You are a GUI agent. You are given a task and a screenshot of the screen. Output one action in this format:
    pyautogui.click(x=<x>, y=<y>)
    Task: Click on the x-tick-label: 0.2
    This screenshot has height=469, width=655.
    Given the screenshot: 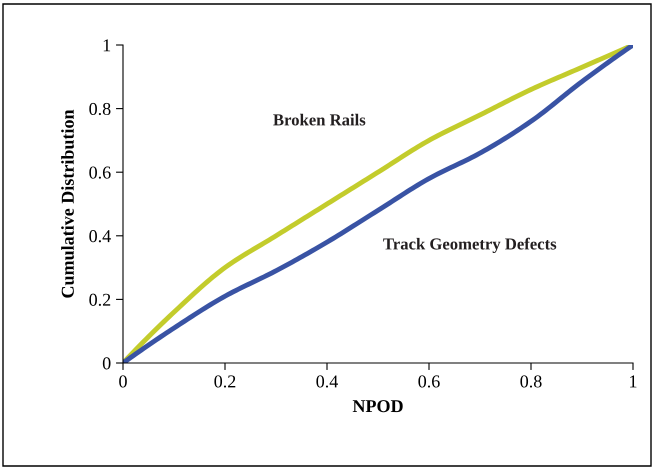 What is the action you would take?
    pyautogui.click(x=225, y=381)
    